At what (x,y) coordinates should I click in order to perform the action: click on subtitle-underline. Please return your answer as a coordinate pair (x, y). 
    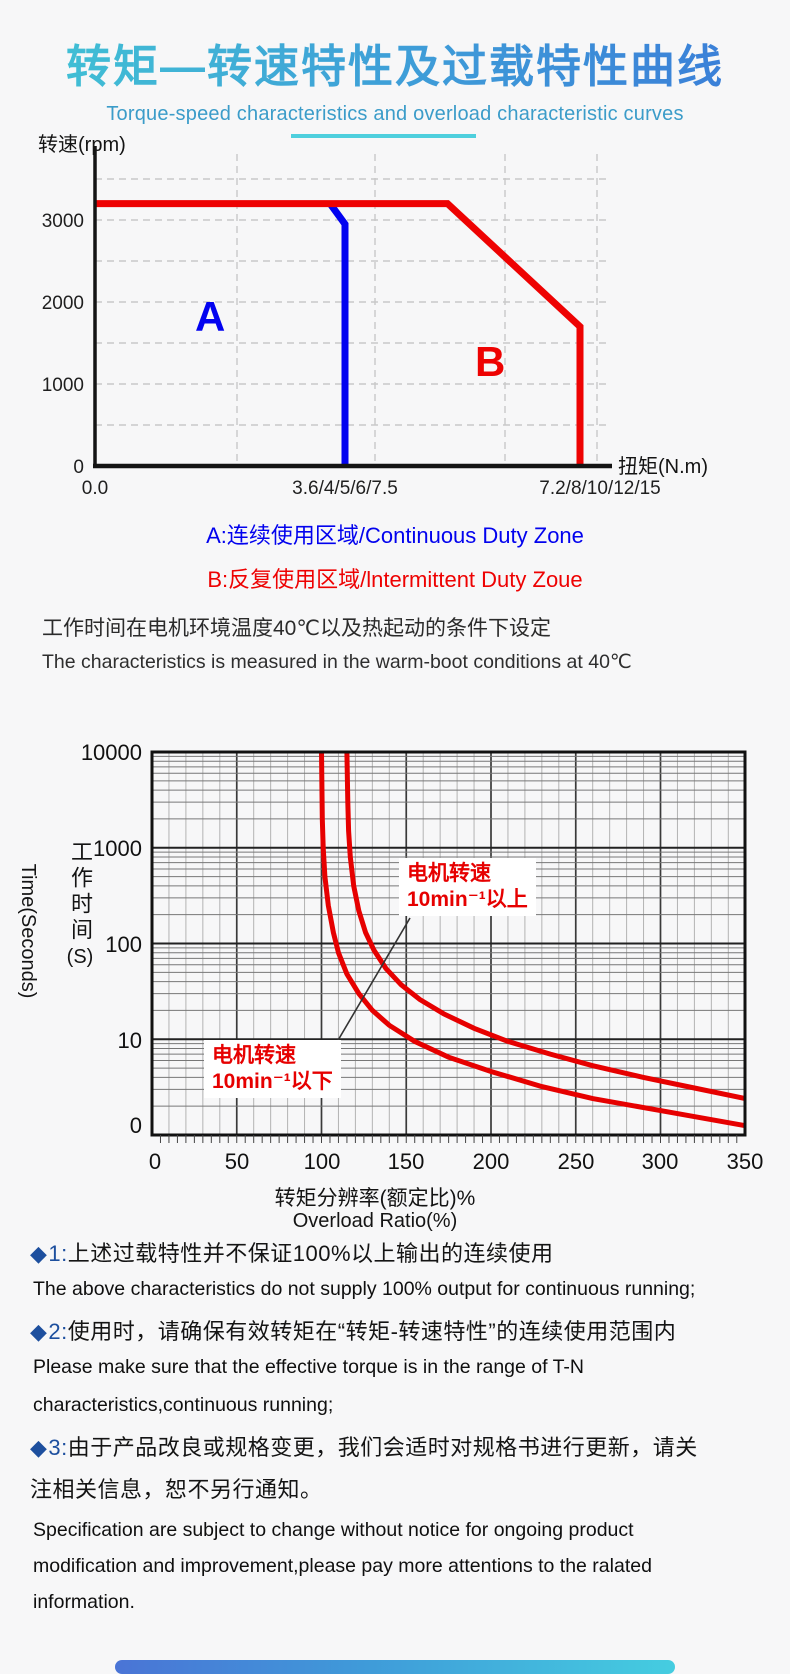
    Looking at the image, I should click on (383, 136).